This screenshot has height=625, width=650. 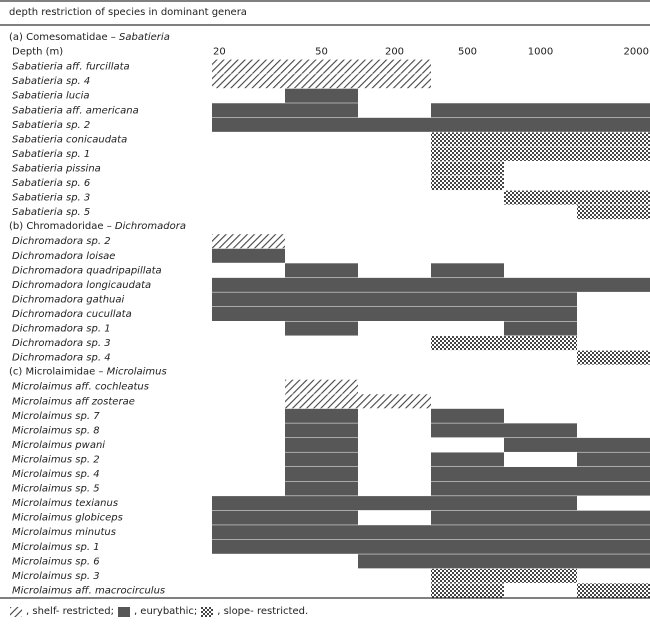 What do you see at coordinates (51, 212) in the screenshot?
I see `species-label: Sabatieria sp. 5` at bounding box center [51, 212].